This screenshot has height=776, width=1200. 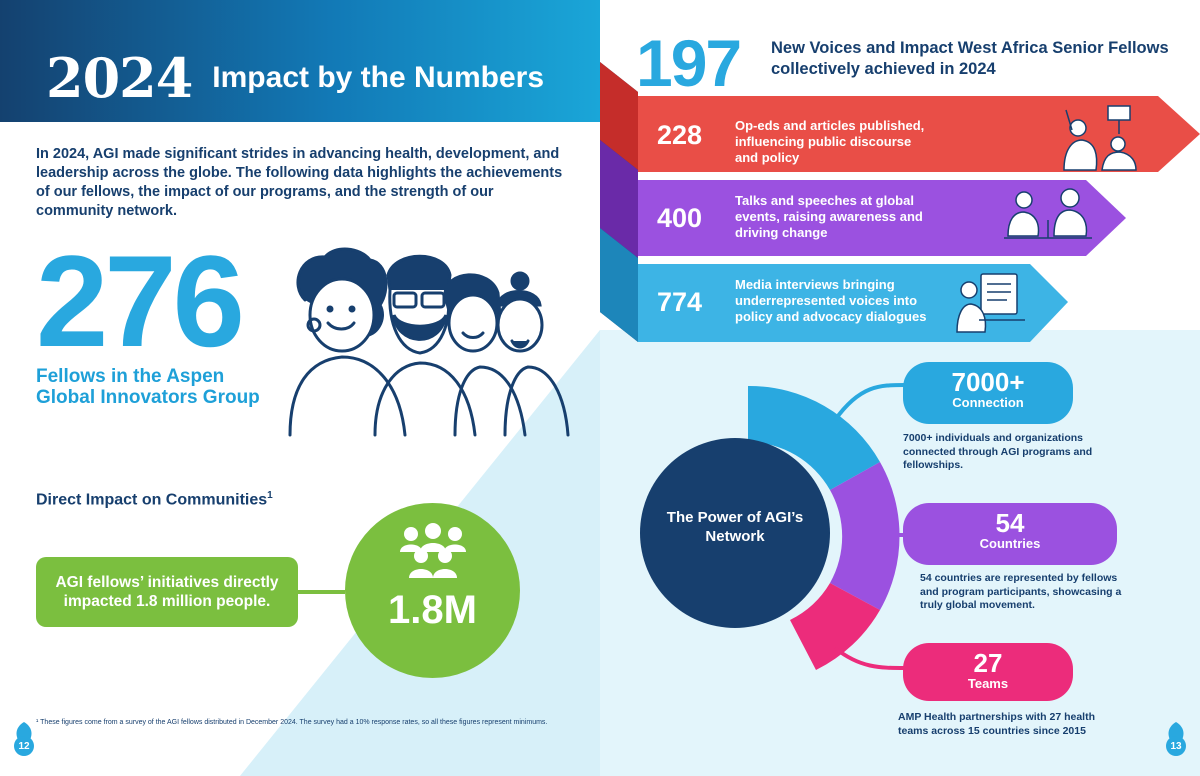 I want to click on network-center-circle, so click(x=735, y=533).